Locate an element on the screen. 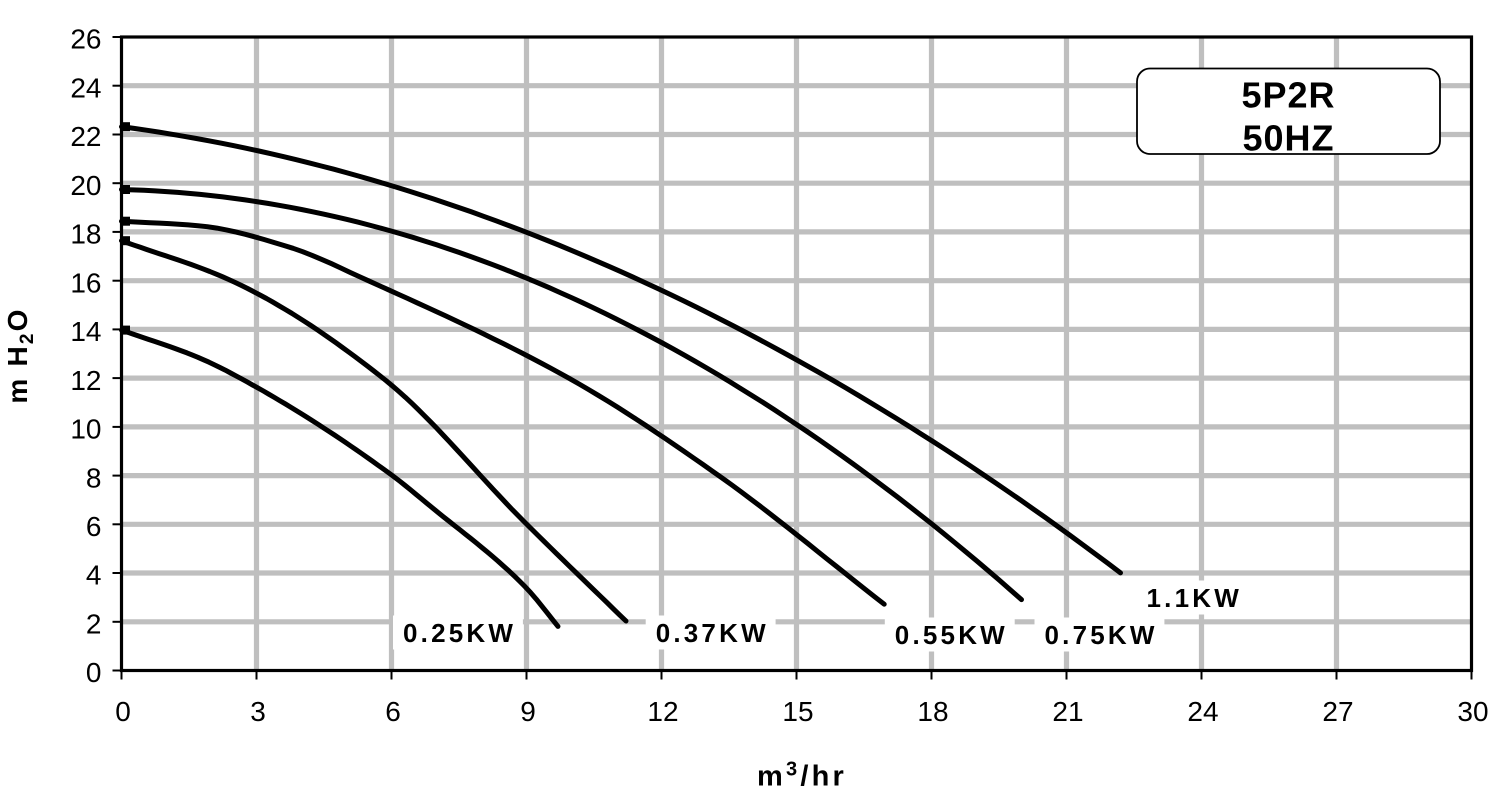 This screenshot has width=1500, height=812. svg-text: 0.37KW is located at coordinates (712, 633).